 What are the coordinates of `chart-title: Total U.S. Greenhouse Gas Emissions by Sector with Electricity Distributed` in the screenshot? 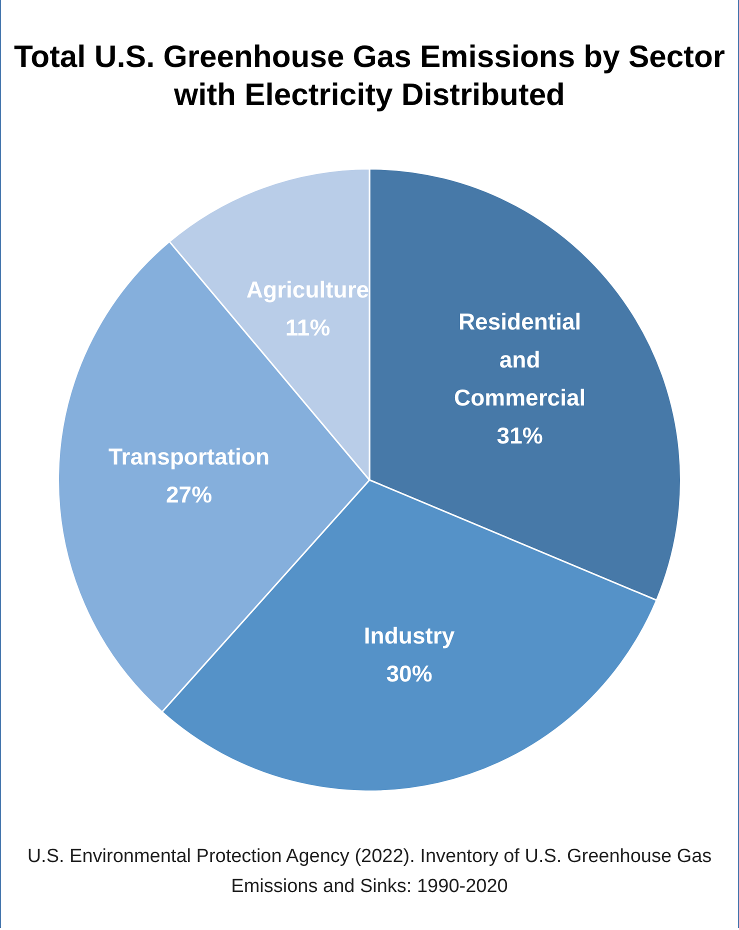 It's located at (369, 76).